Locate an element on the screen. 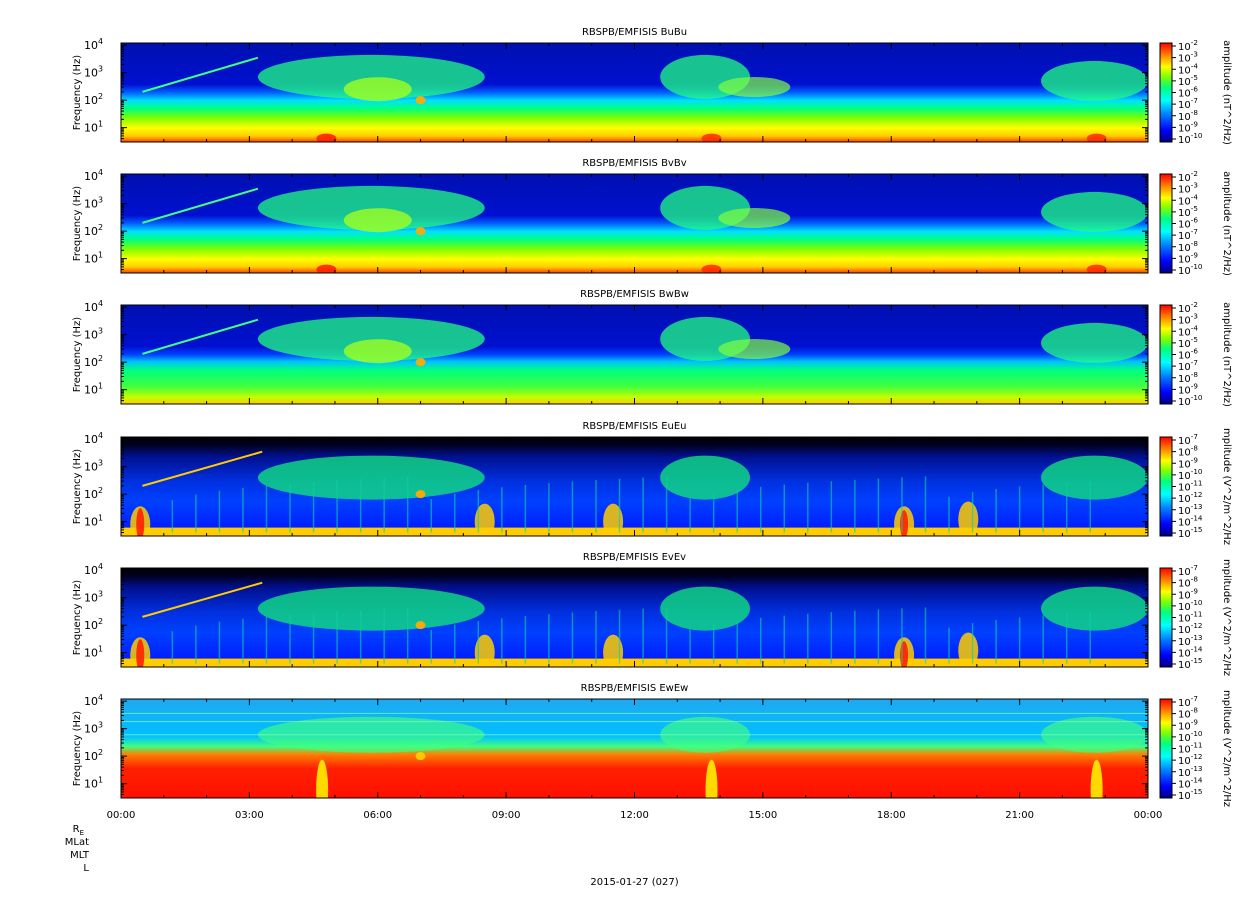  colorbar-tick-label: 10⁻¹¹ is located at coordinates (1190, 617).